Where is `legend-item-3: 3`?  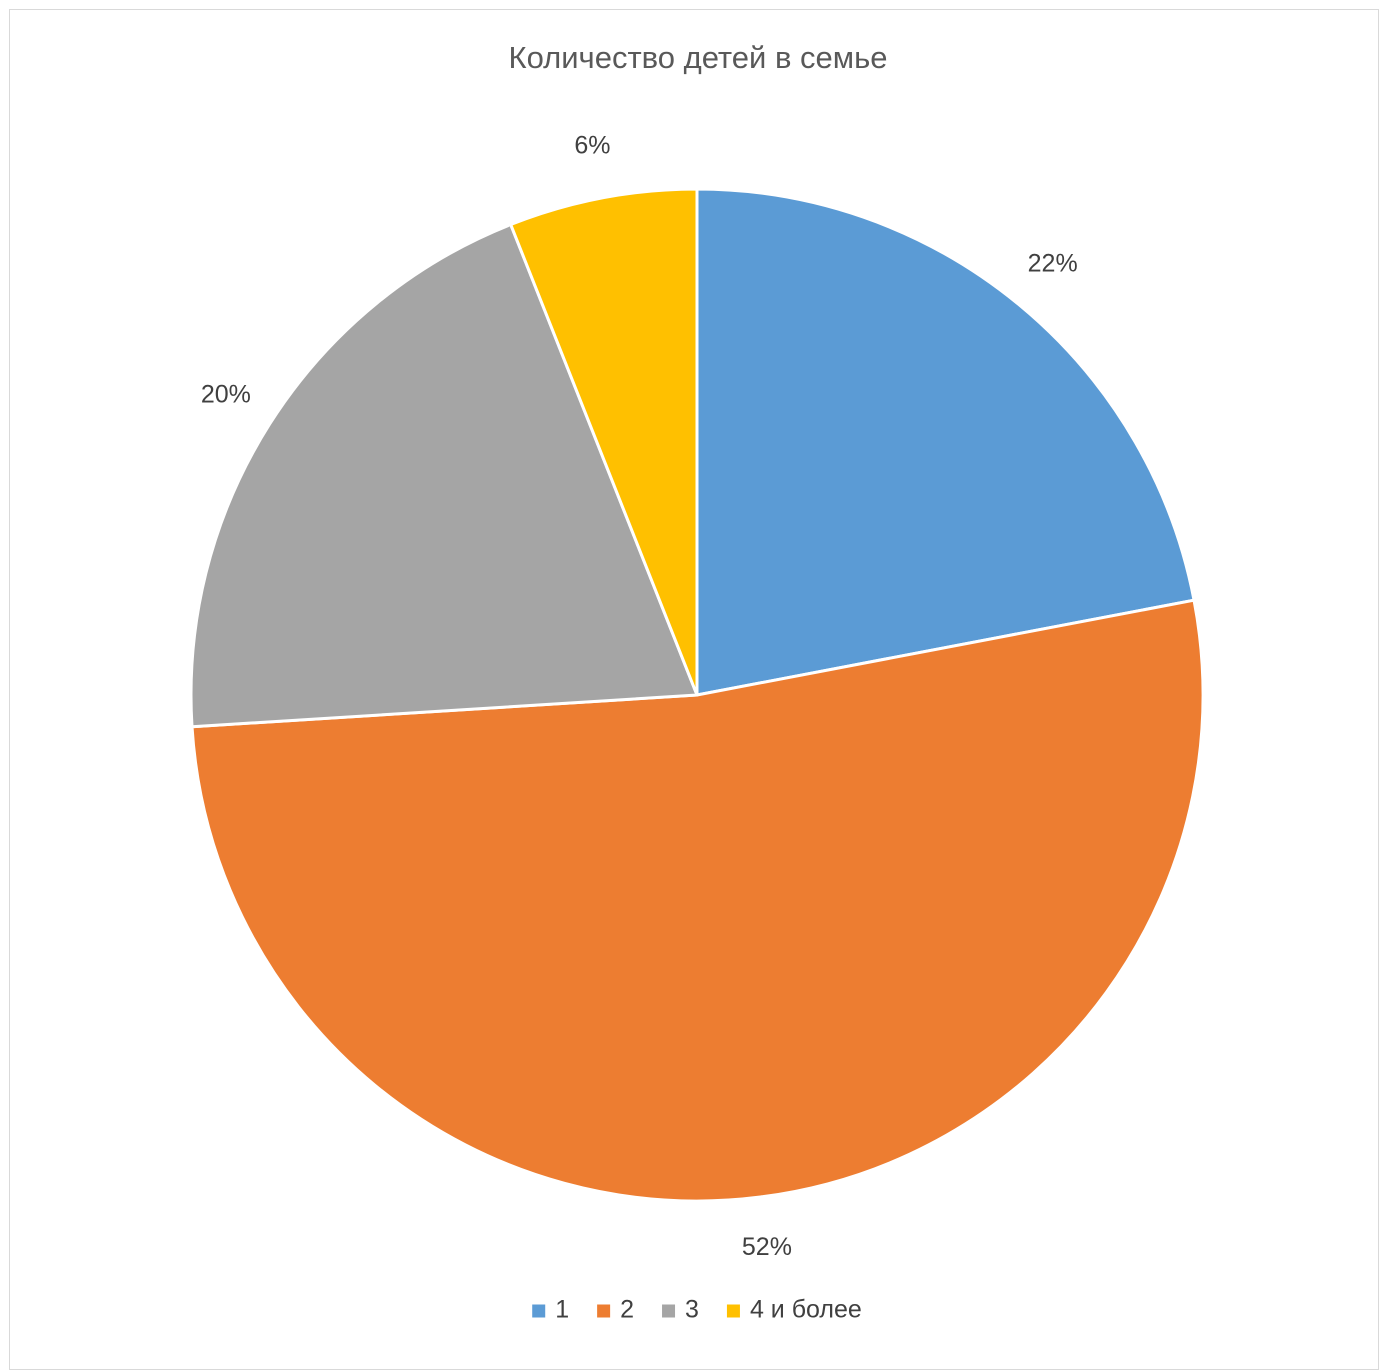 legend-item-3: 3 is located at coordinates (680, 1310).